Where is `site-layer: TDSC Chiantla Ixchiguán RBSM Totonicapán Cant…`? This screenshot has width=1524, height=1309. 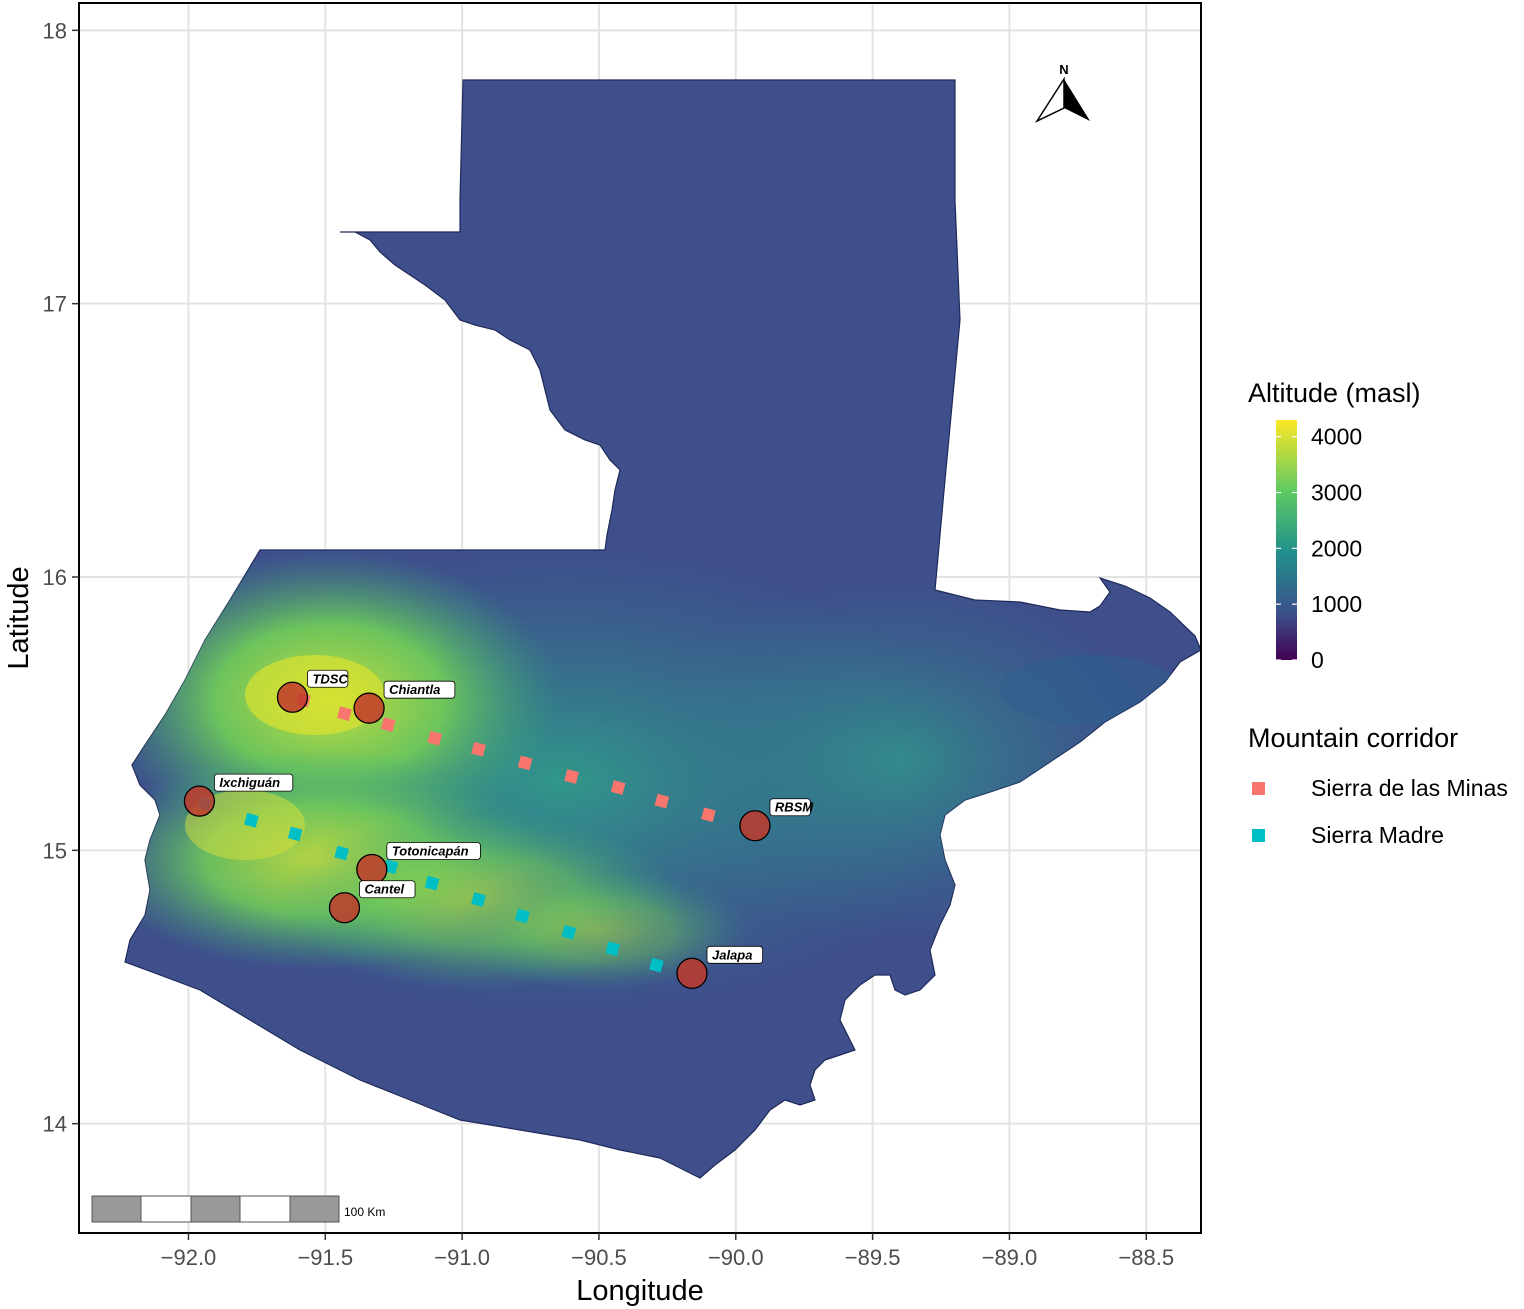
site-layer: TDSC Chiantla Ixchiguán RBSM Totonicapán Cant… is located at coordinates (498, 829).